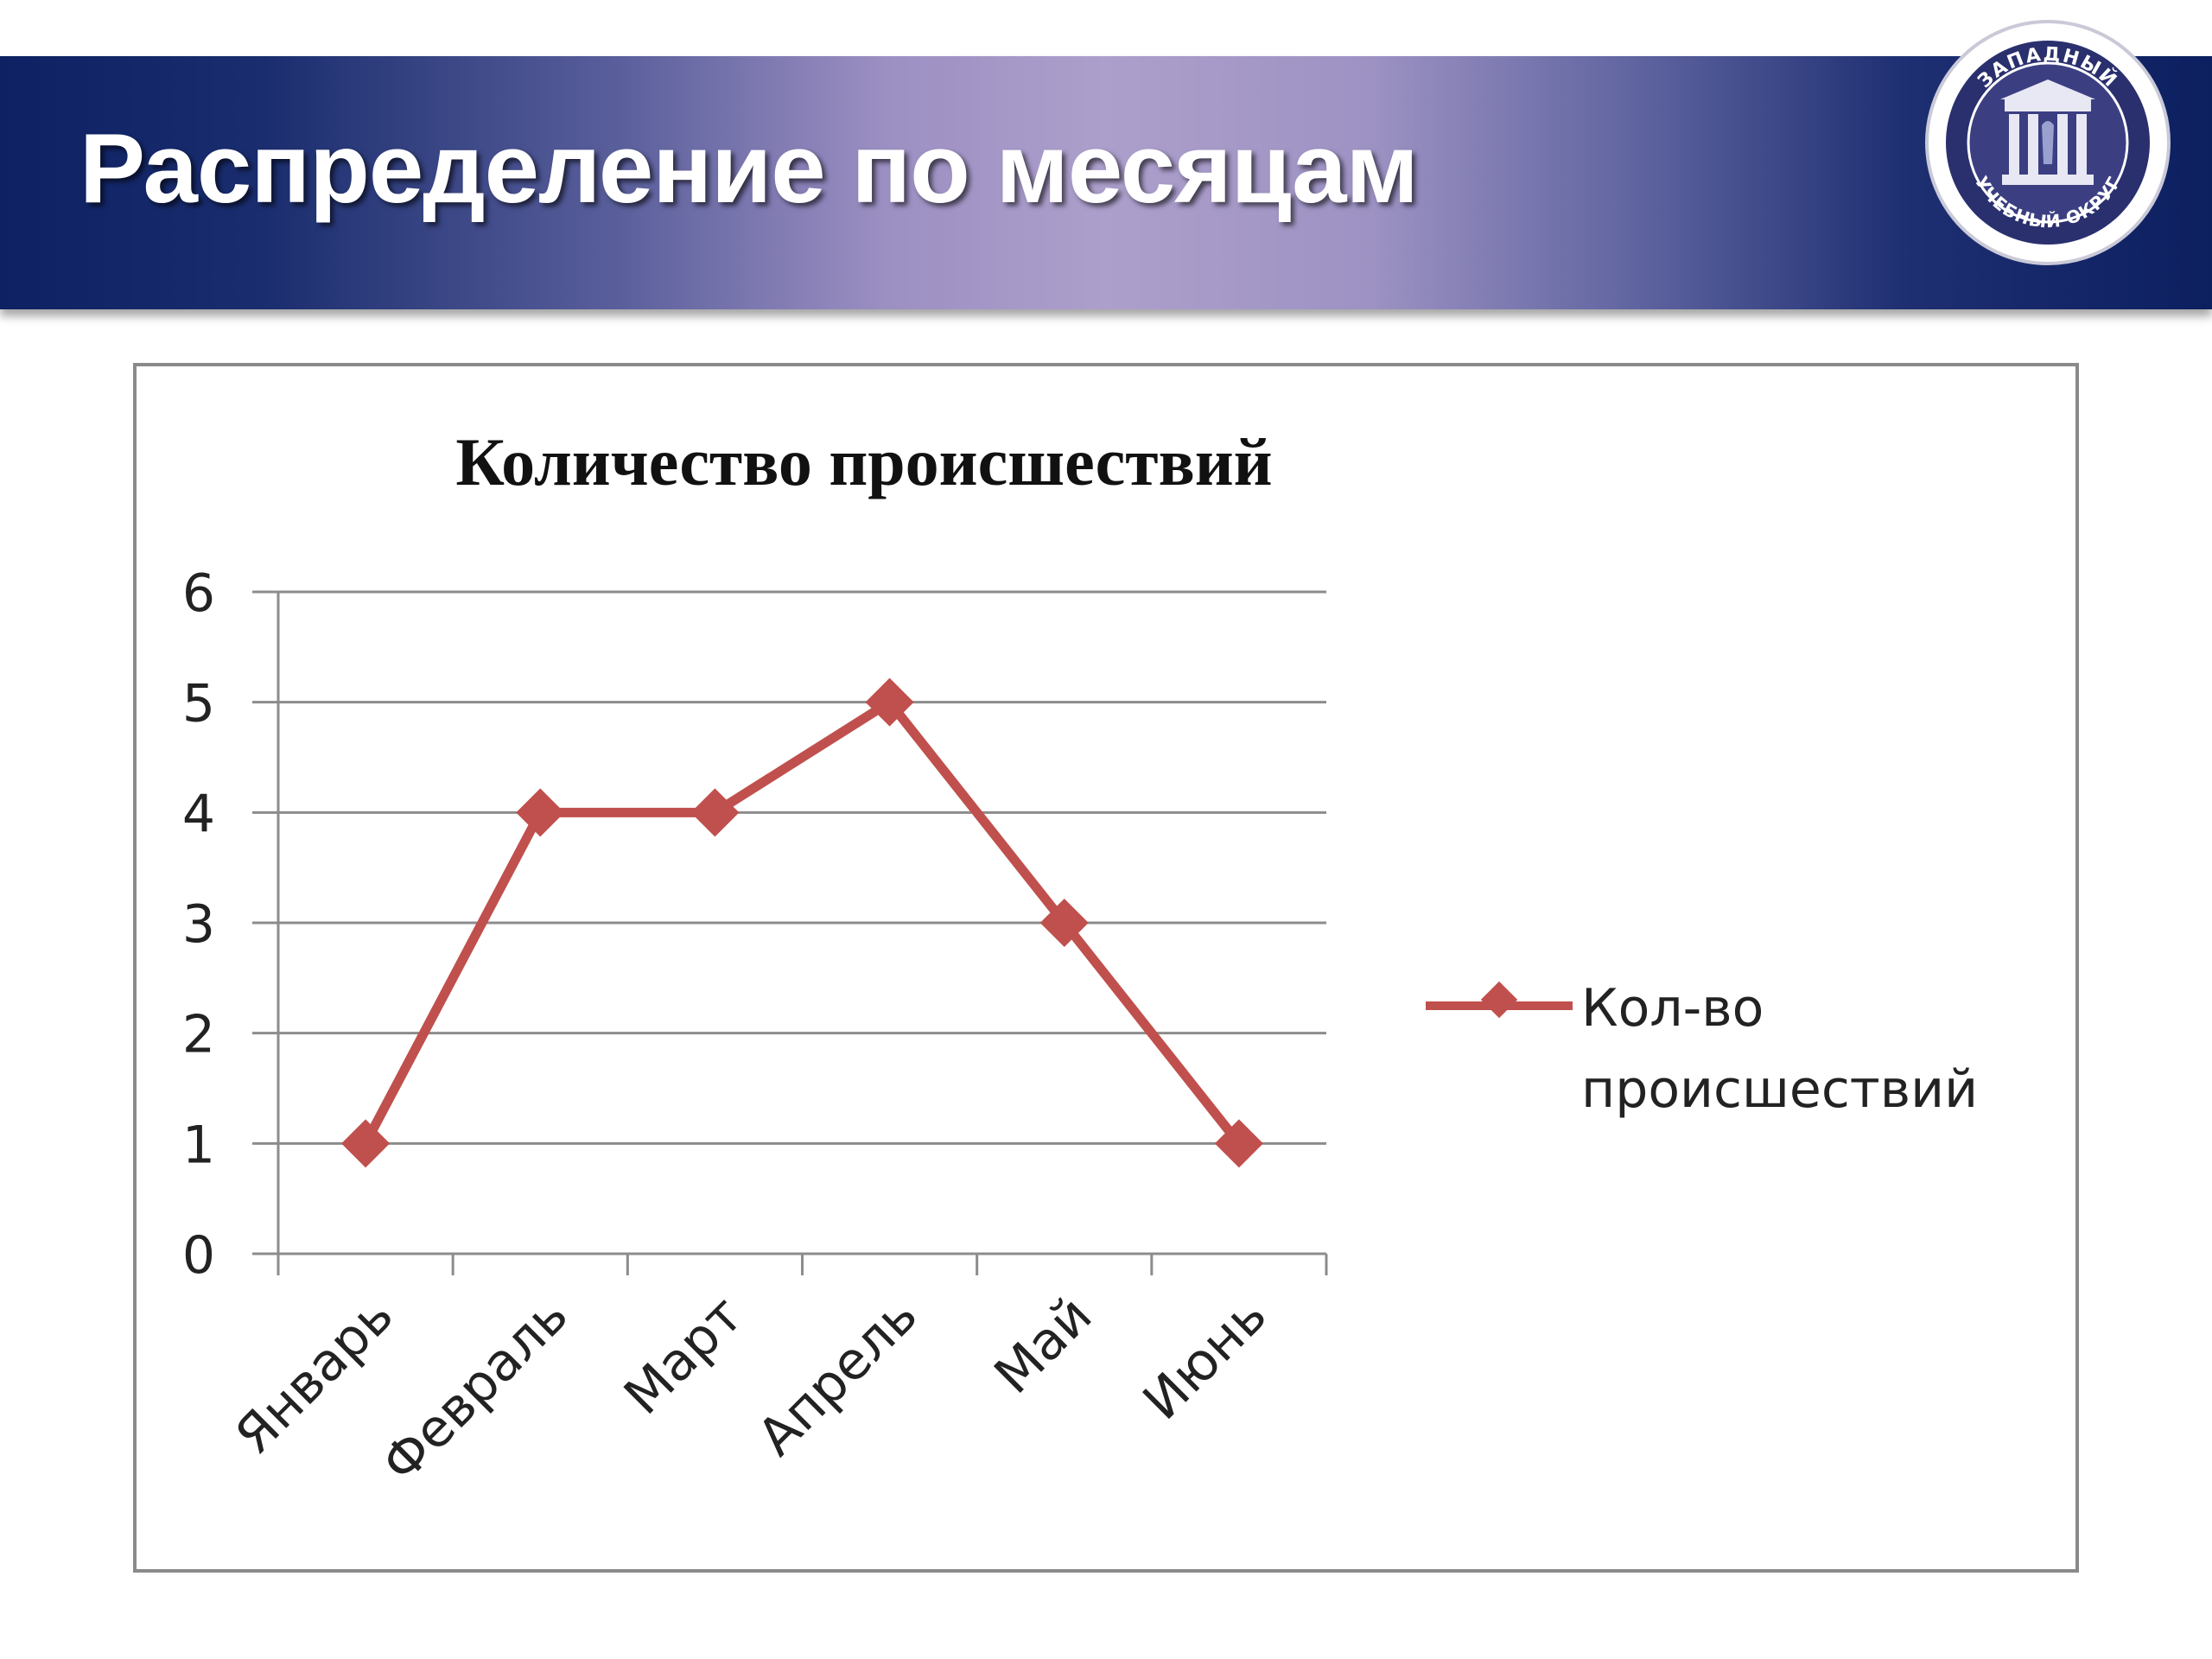 The image size is (2212, 1659). What do you see at coordinates (1499, 1000) in the screenshot?
I see `legend-marker` at bounding box center [1499, 1000].